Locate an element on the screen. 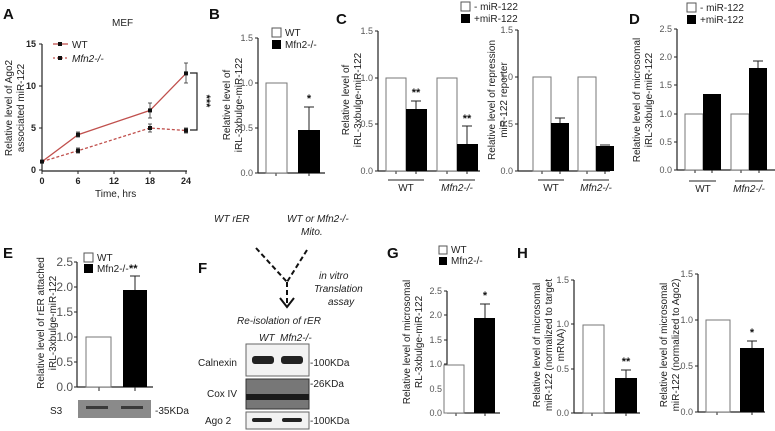 The image size is (775, 431). panel-label-f: F is located at coordinates (202, 268).